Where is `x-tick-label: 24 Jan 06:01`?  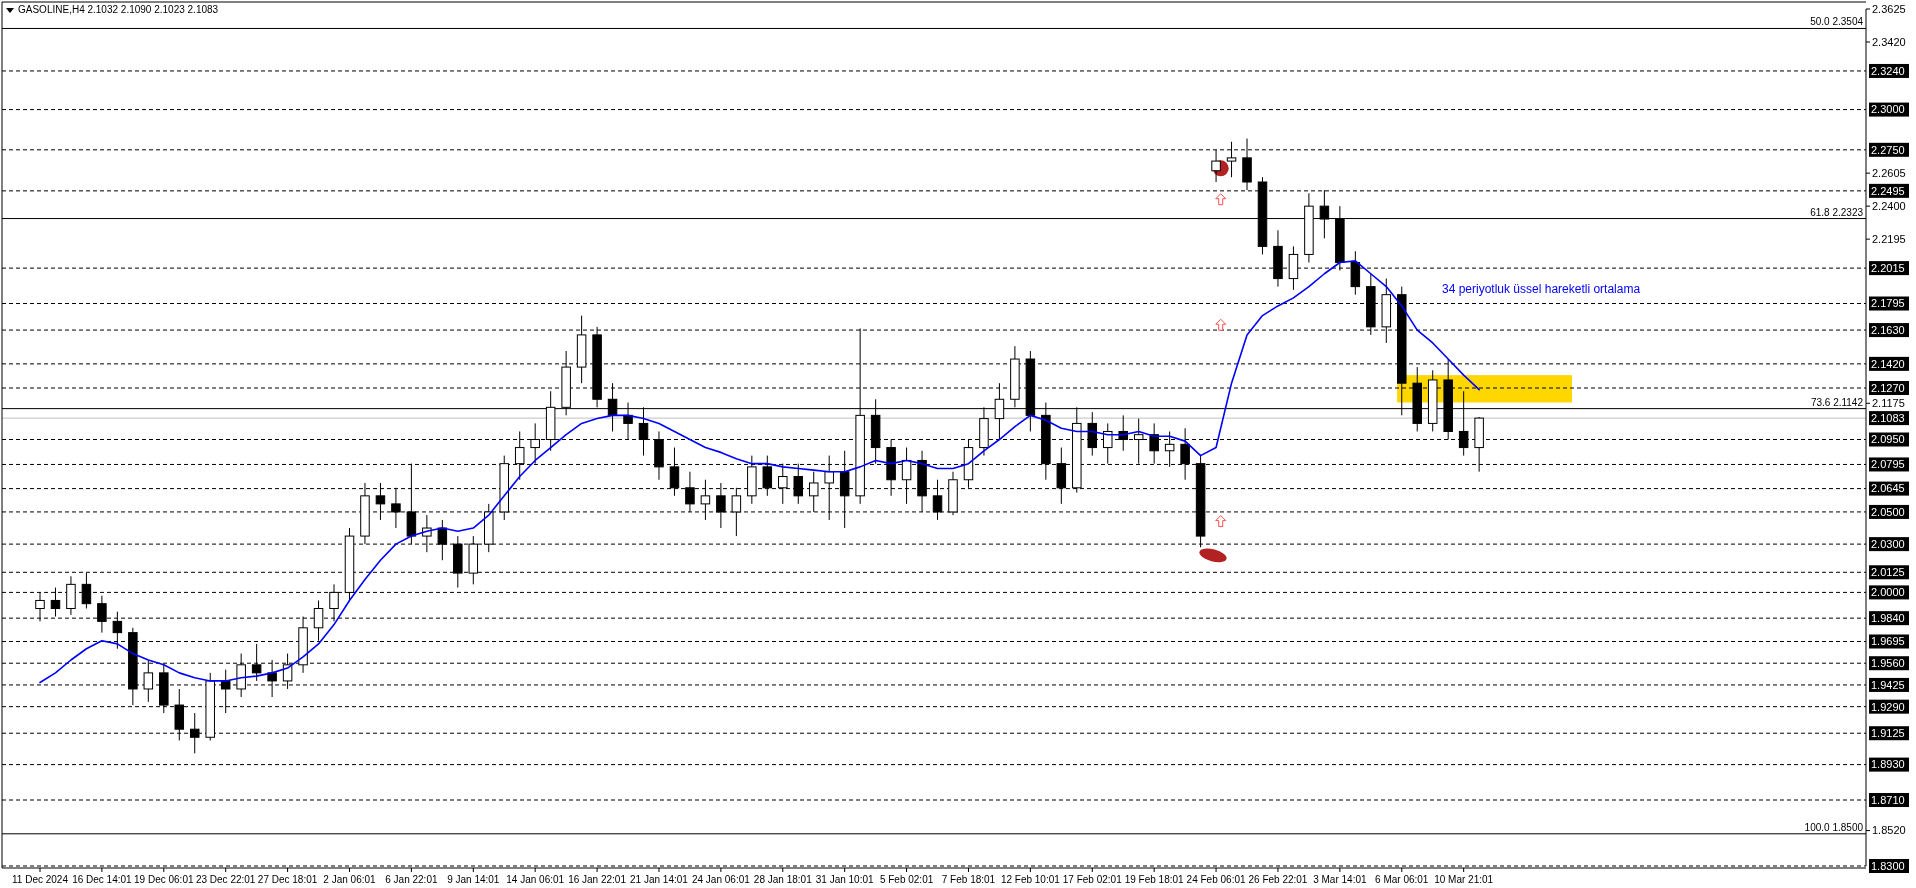
x-tick-label: 24 Jan 06:01 is located at coordinates (721, 879).